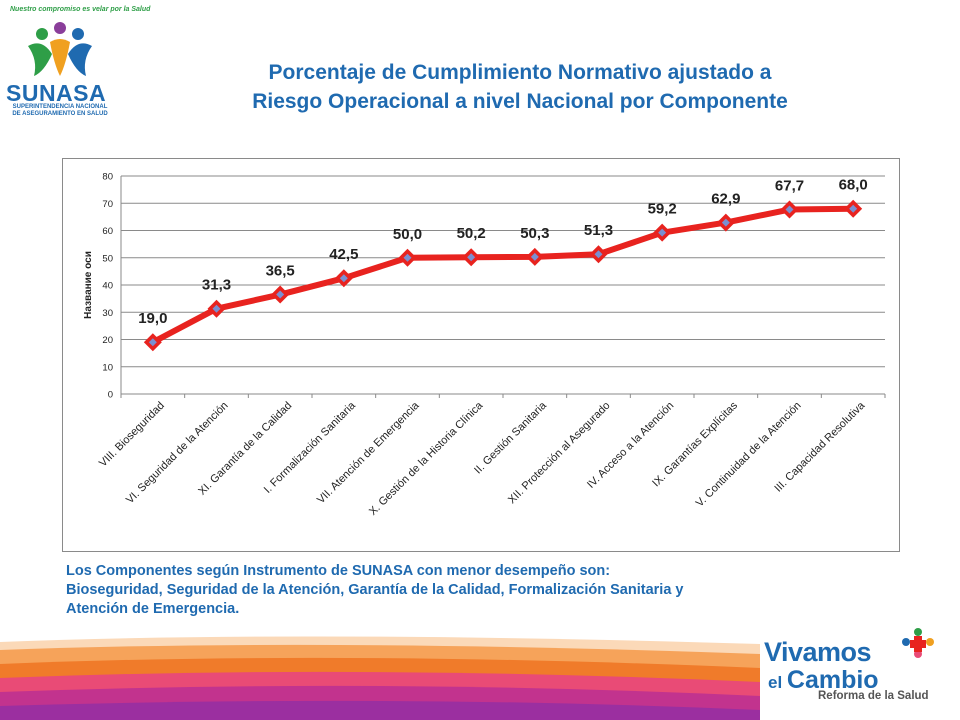 The width and height of the screenshot is (960, 720). I want to click on x-tick-label: VI. Seguridad de la Atención, so click(177, 453).